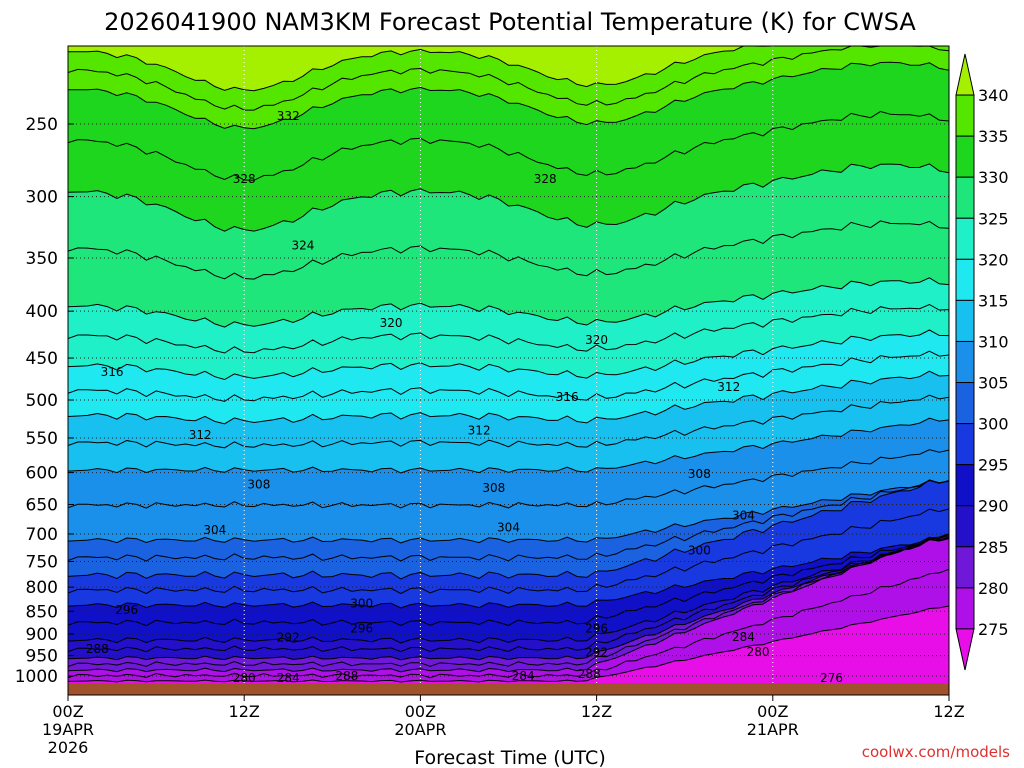  What do you see at coordinates (993, 629) in the screenshot?
I see `colorbar-label: 275` at bounding box center [993, 629].